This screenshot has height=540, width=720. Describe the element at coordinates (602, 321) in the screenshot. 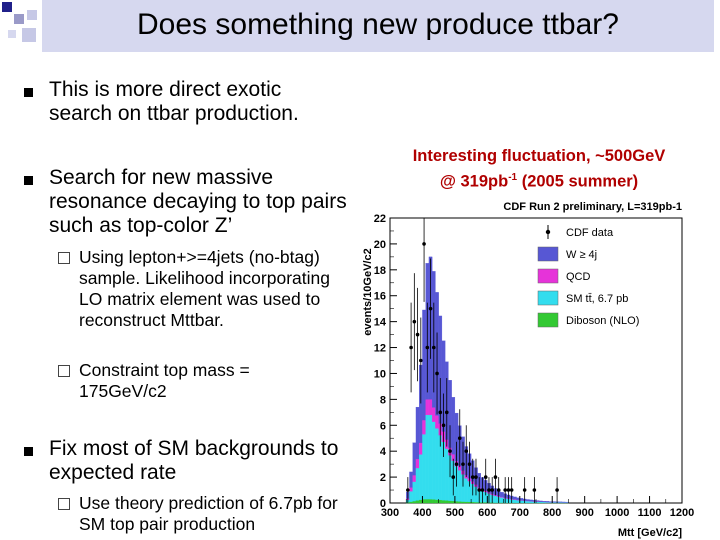

I see `legend-label: Diboson (NLO)` at that location.